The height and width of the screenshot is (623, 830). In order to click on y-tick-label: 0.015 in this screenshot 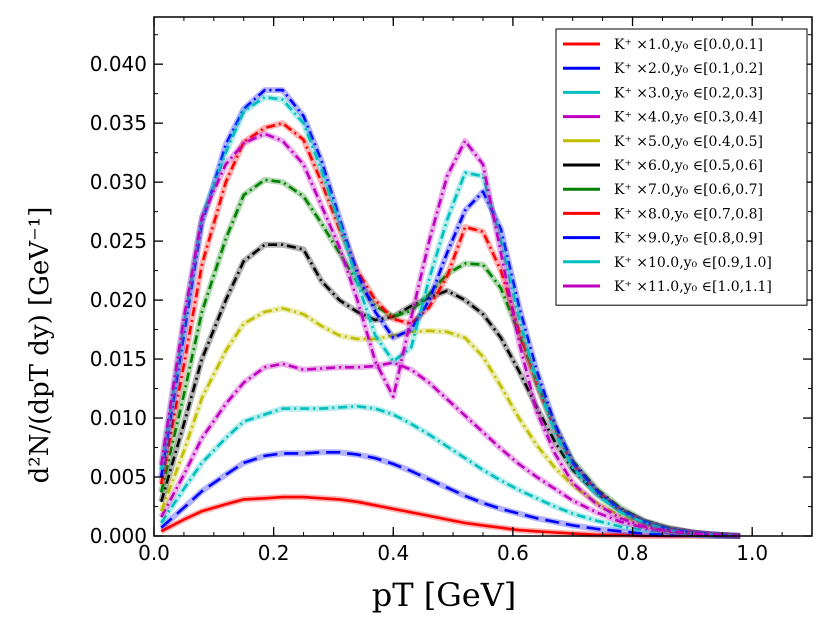, I will do `click(118, 359)`.